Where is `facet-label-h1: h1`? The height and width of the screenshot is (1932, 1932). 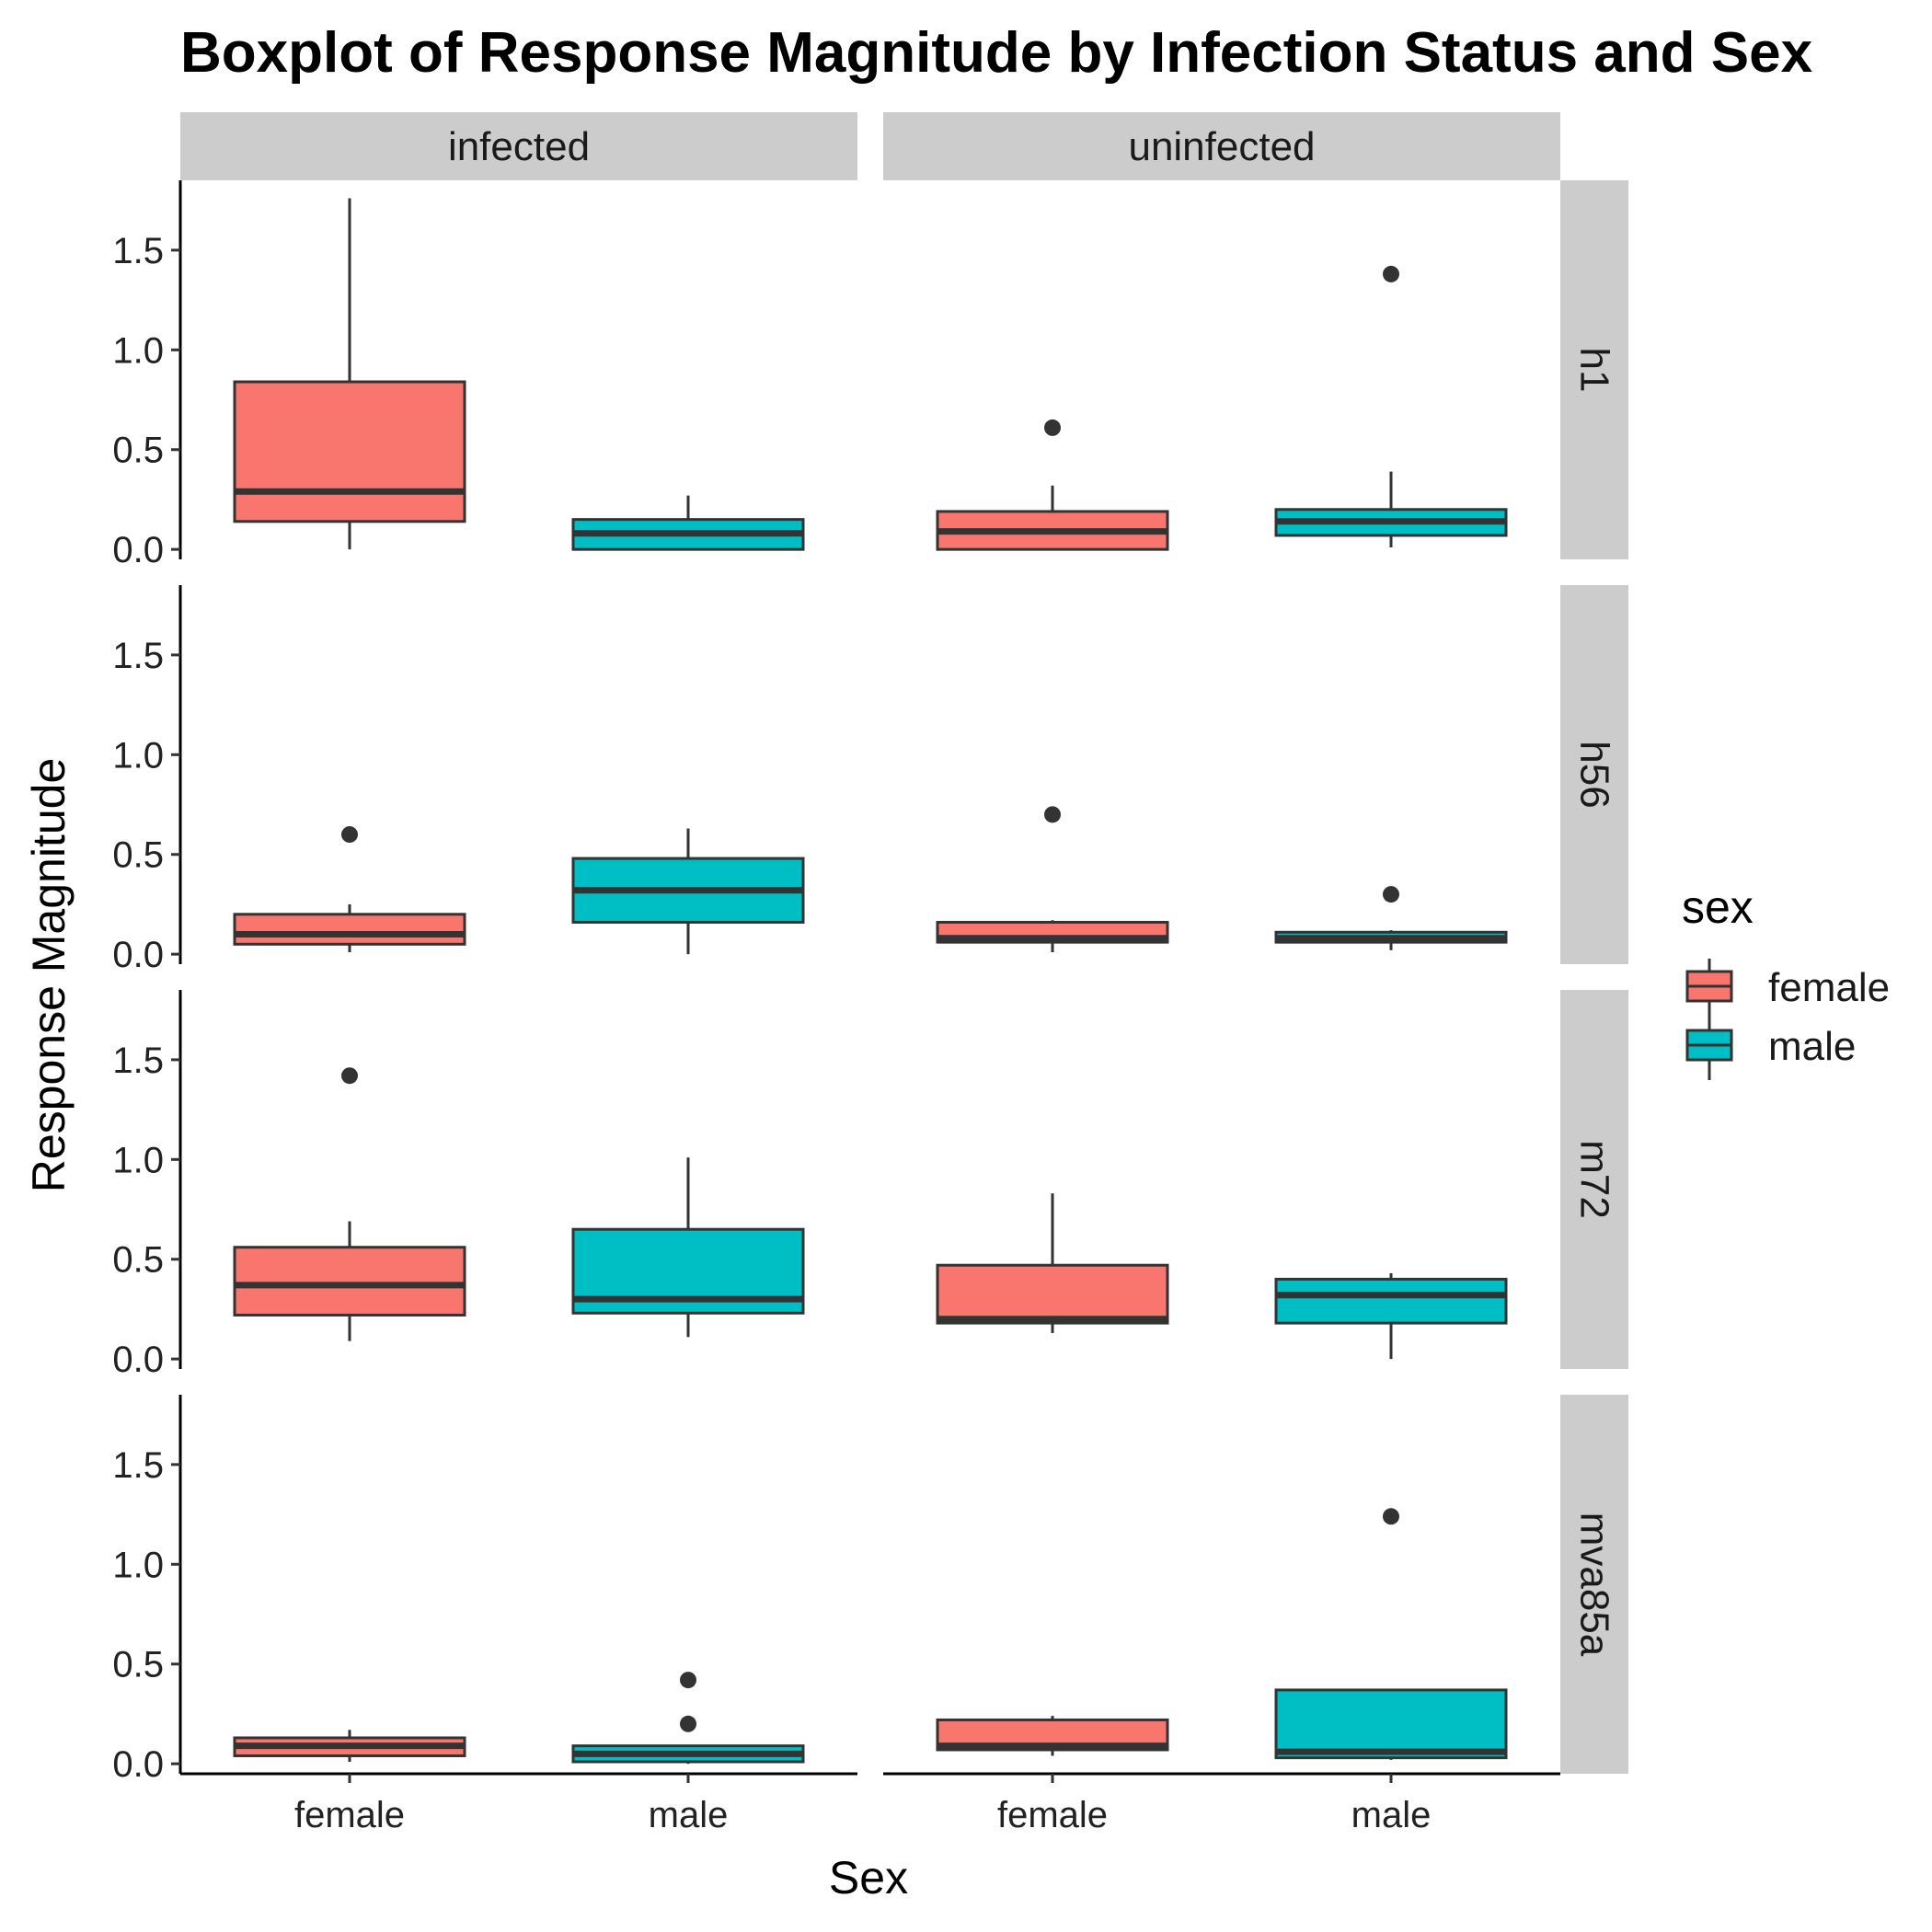 facet-label-h1: h1 is located at coordinates (1594, 370).